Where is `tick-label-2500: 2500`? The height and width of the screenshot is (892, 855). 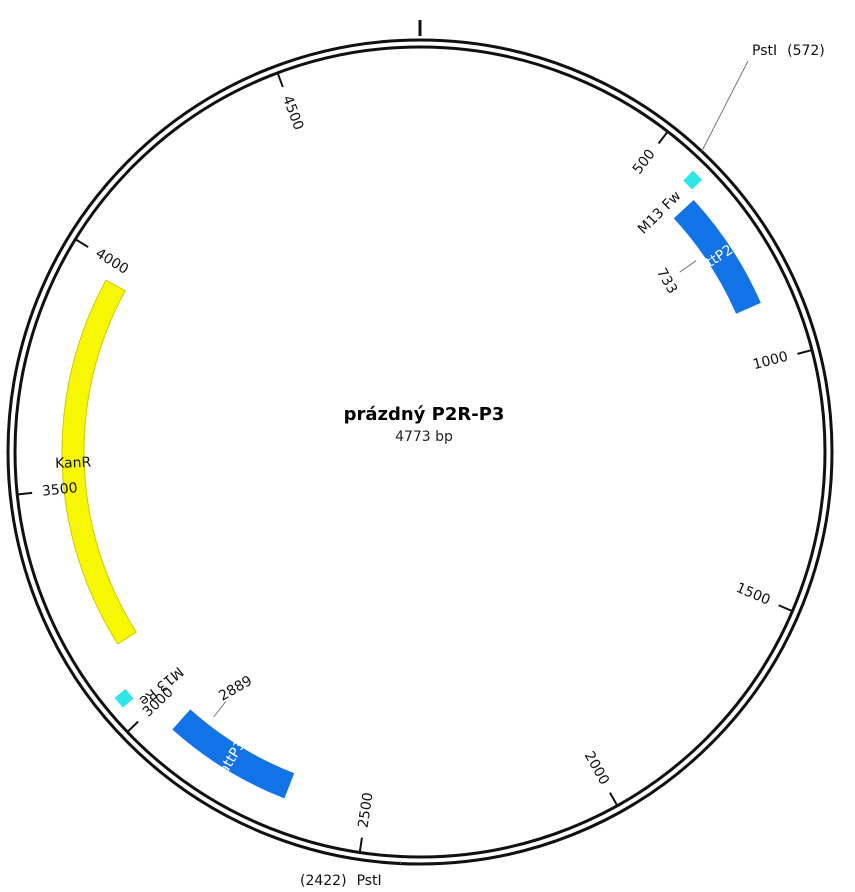 tick-label-2500: 2500 is located at coordinates (366, 810).